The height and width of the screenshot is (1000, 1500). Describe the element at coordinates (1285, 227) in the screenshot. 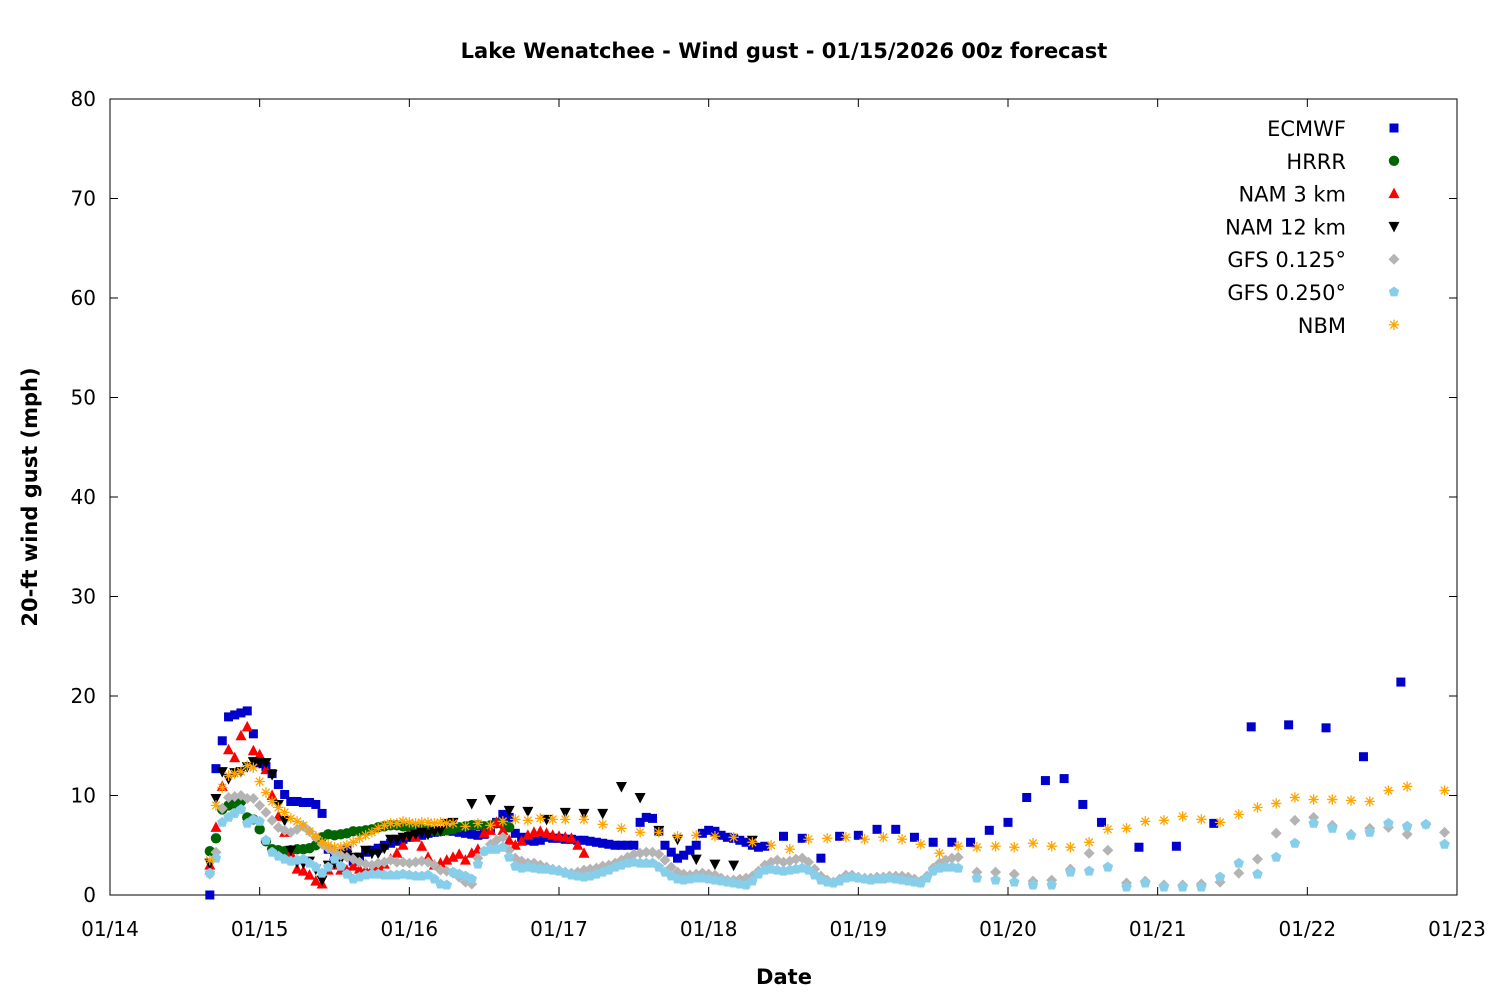

I see `legend-label: NAM 12 km` at that location.